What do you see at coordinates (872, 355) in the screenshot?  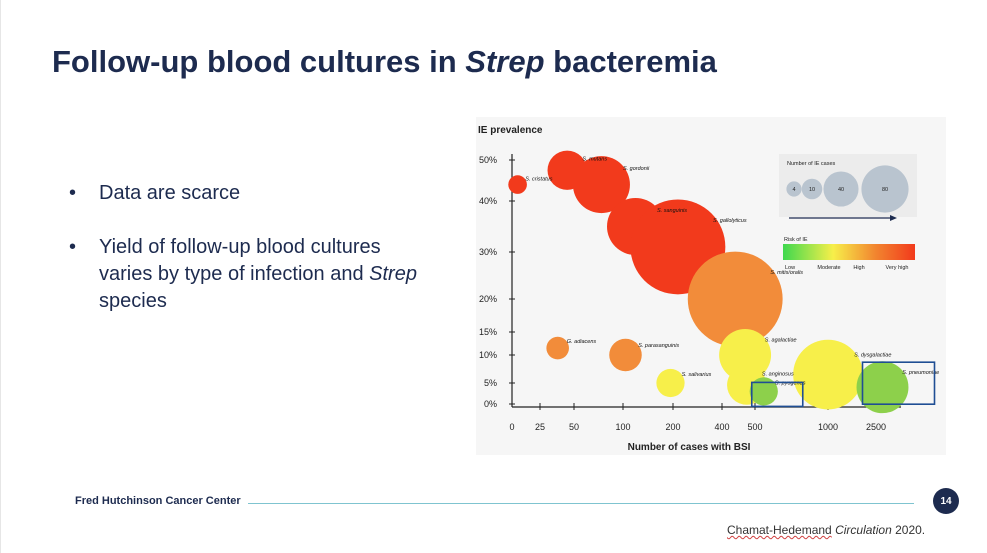 I see `bubble-label: S. dysgalactiae` at bounding box center [872, 355].